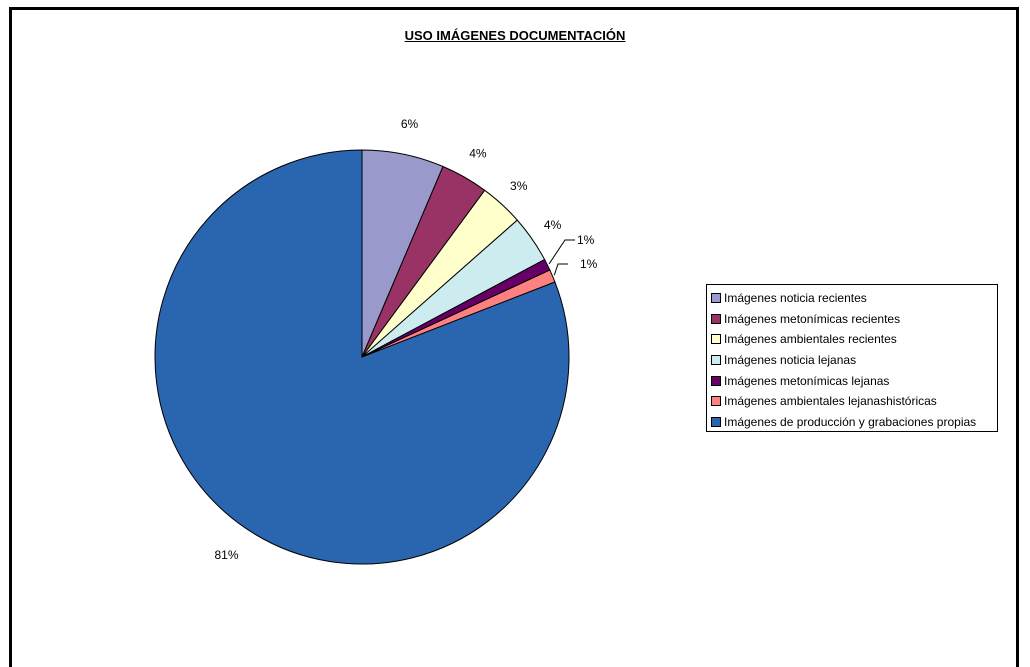  I want to click on slice-label-3: 3%, so click(519, 186).